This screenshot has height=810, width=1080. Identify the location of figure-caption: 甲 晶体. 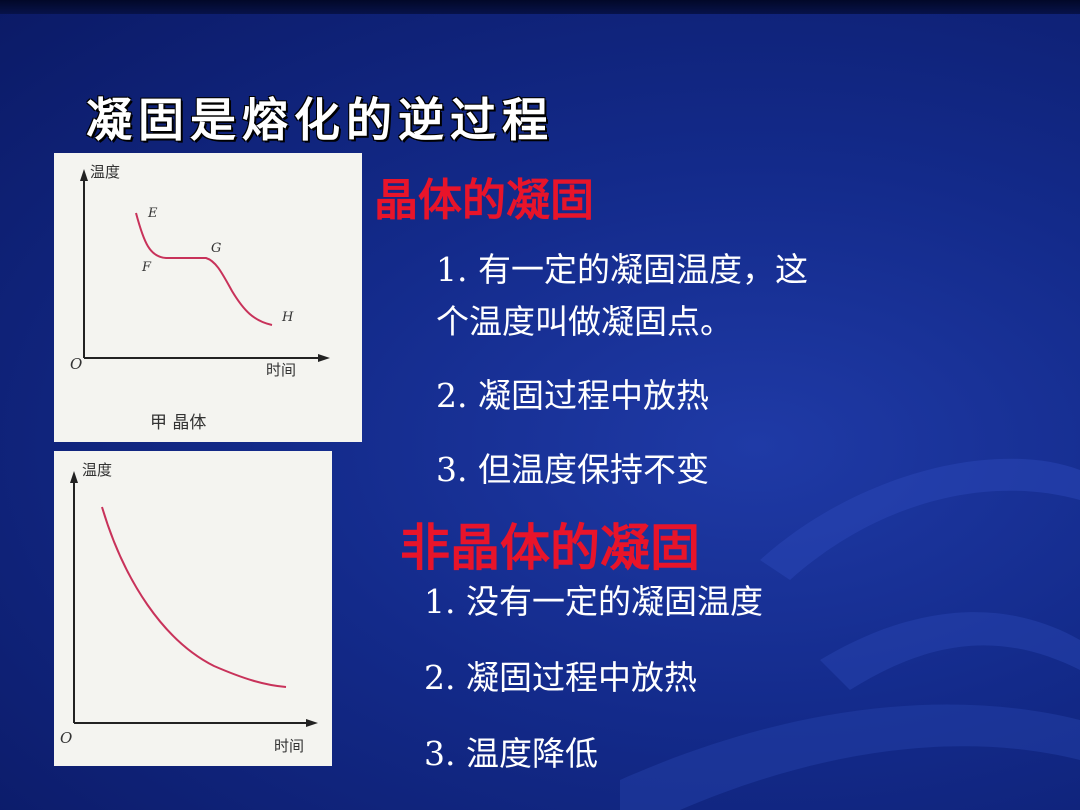
(178, 423).